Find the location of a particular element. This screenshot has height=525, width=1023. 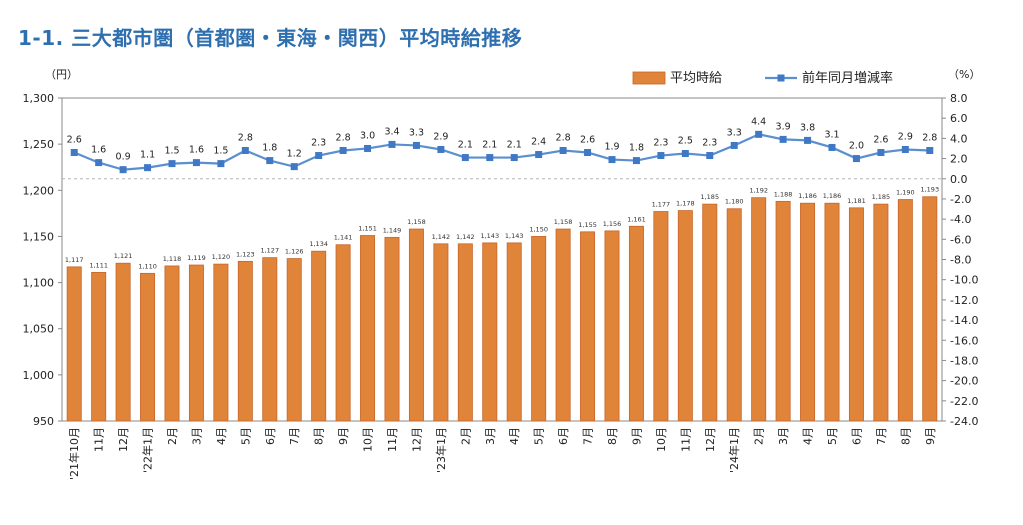

left-axis-unit: （円） is located at coordinates (61, 74).